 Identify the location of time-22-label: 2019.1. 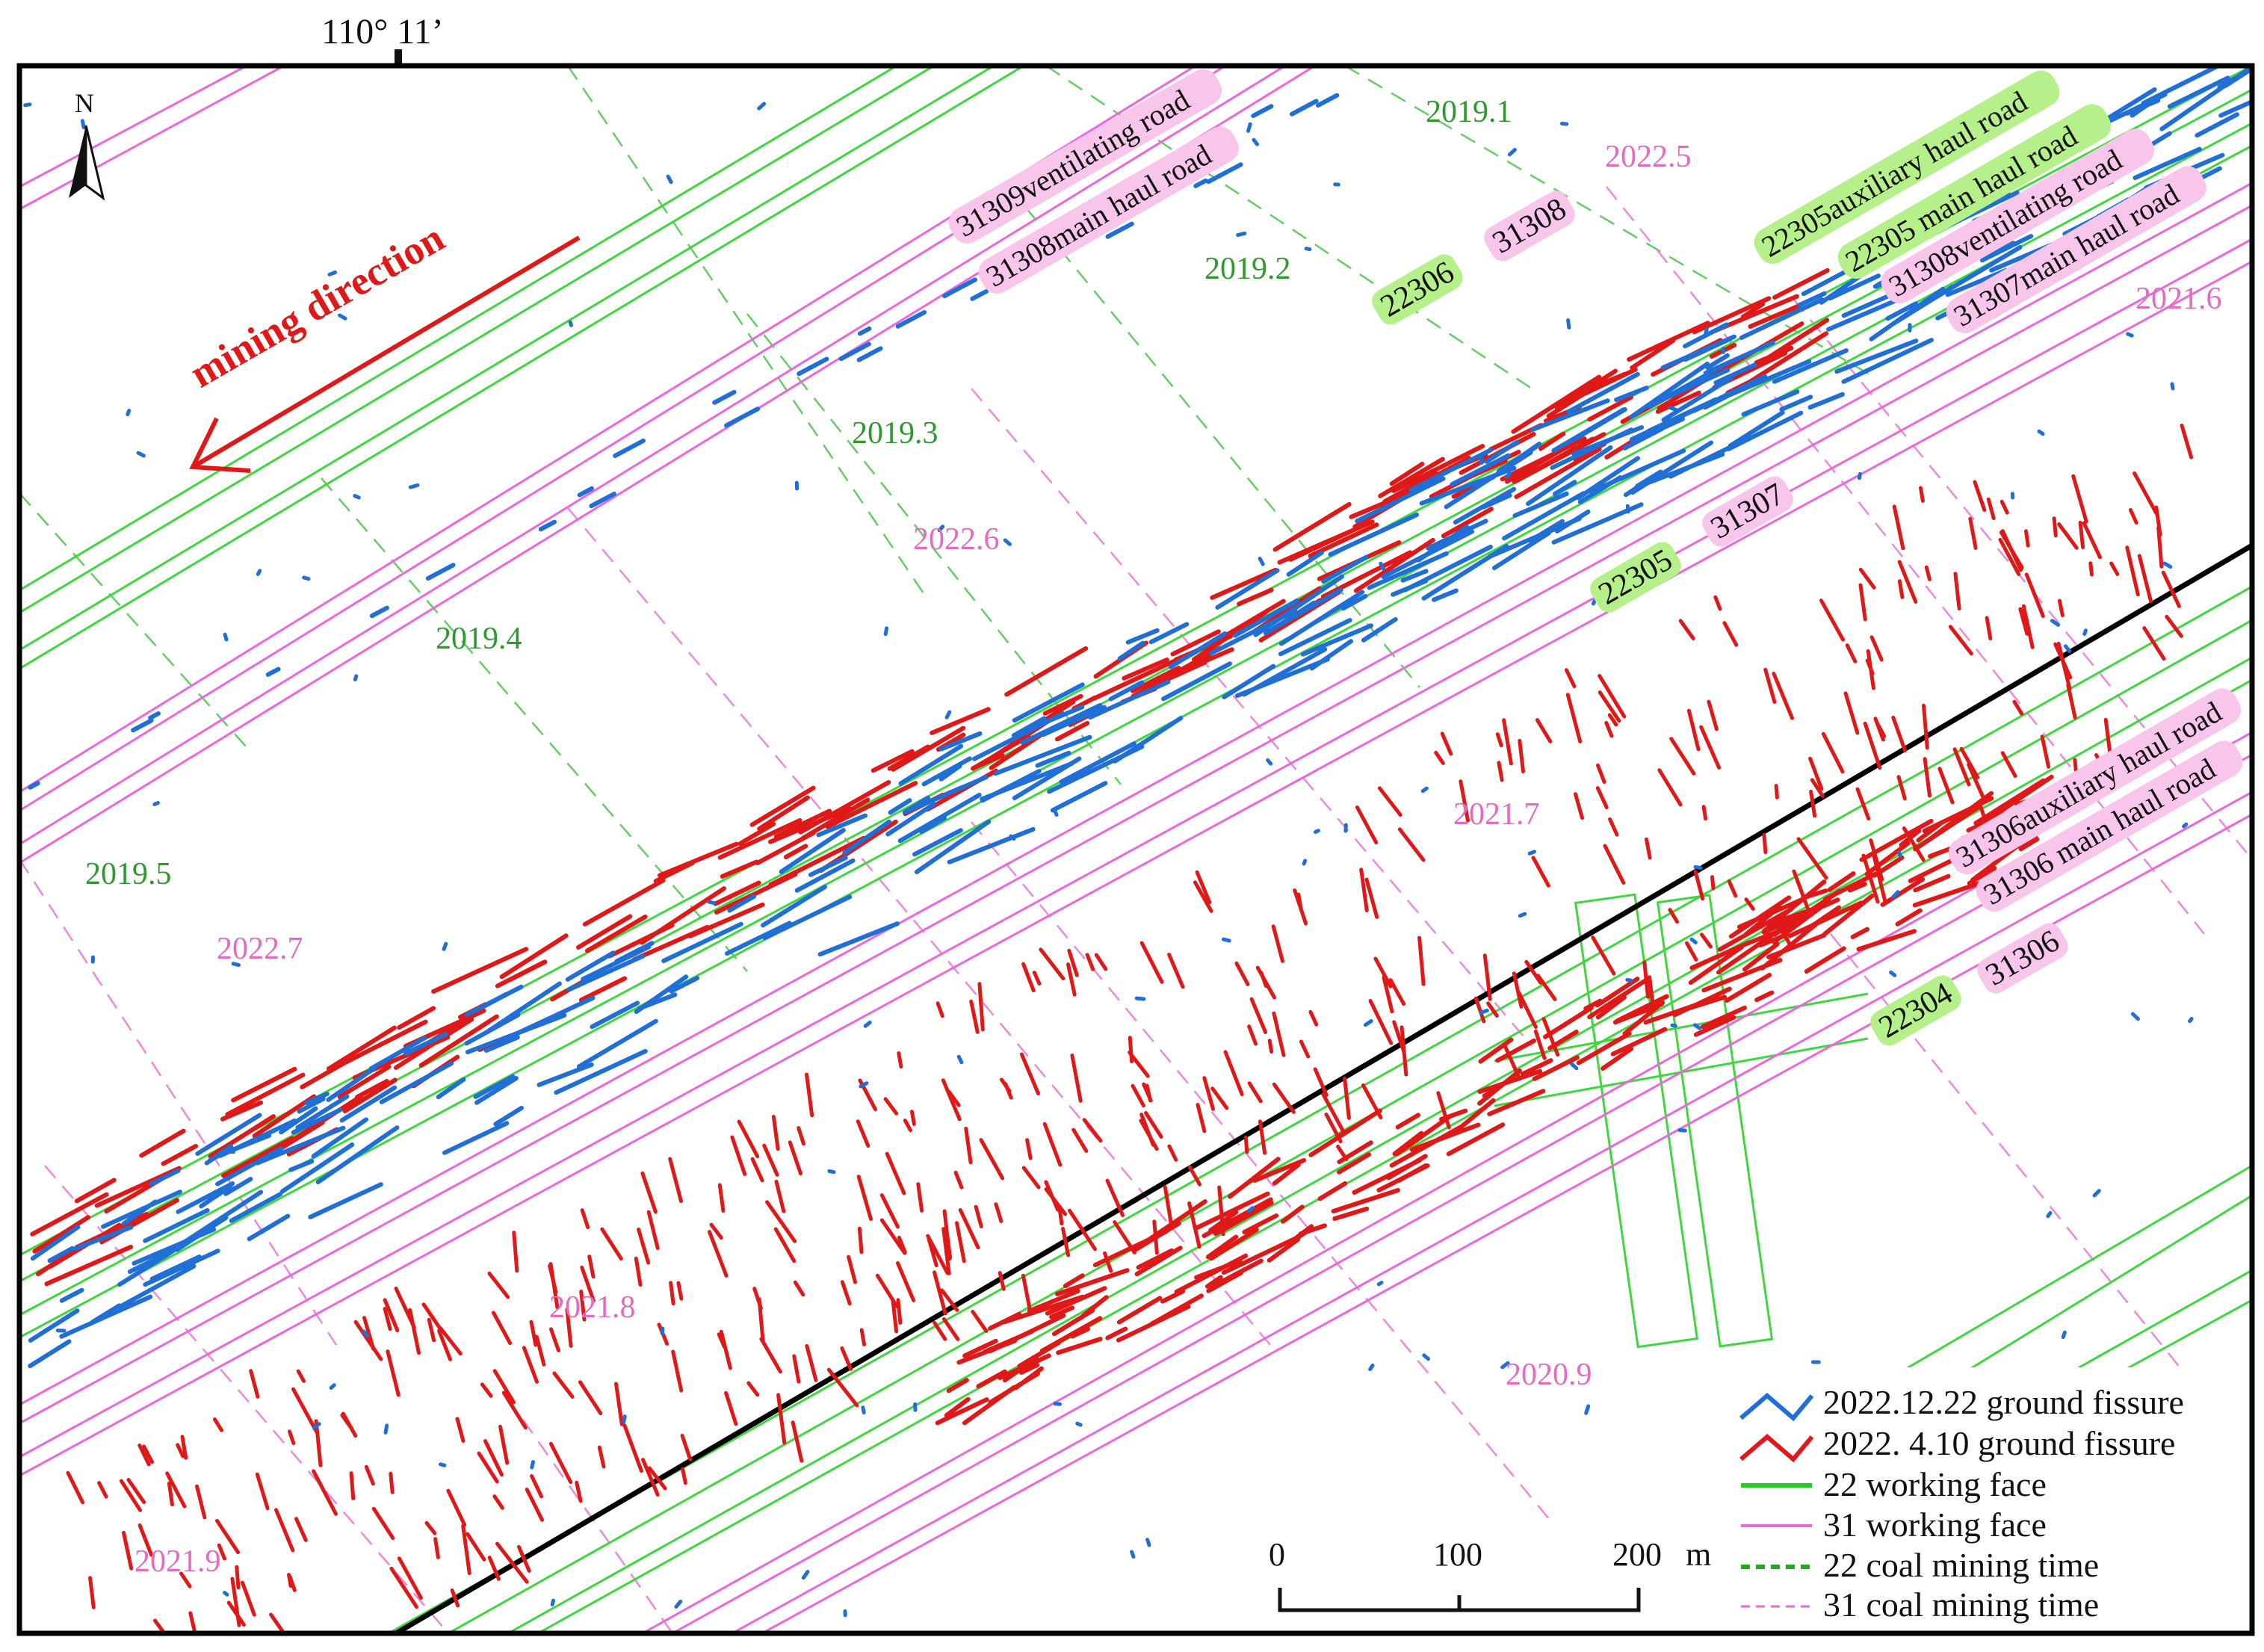
(1469, 112).